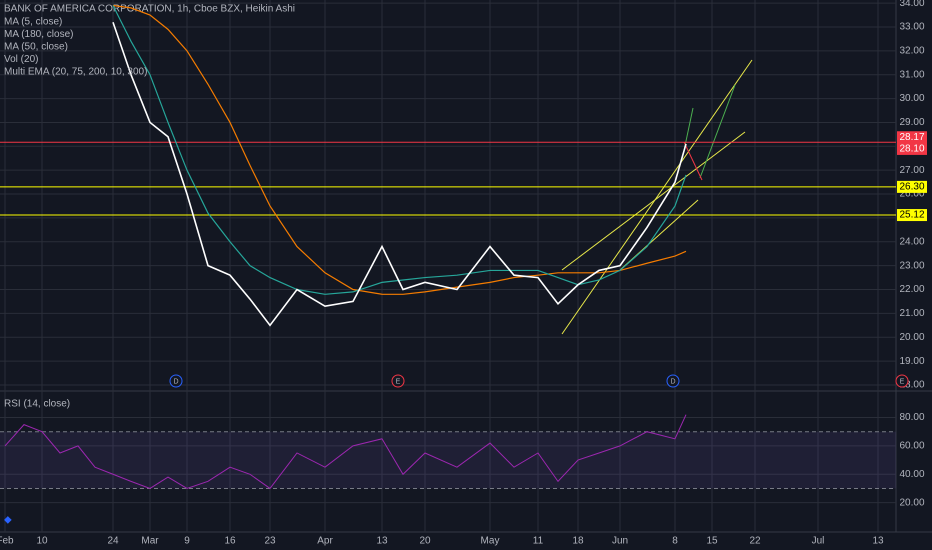 The image size is (932, 550). I want to click on y-tick-label: 23.00, so click(911, 265).